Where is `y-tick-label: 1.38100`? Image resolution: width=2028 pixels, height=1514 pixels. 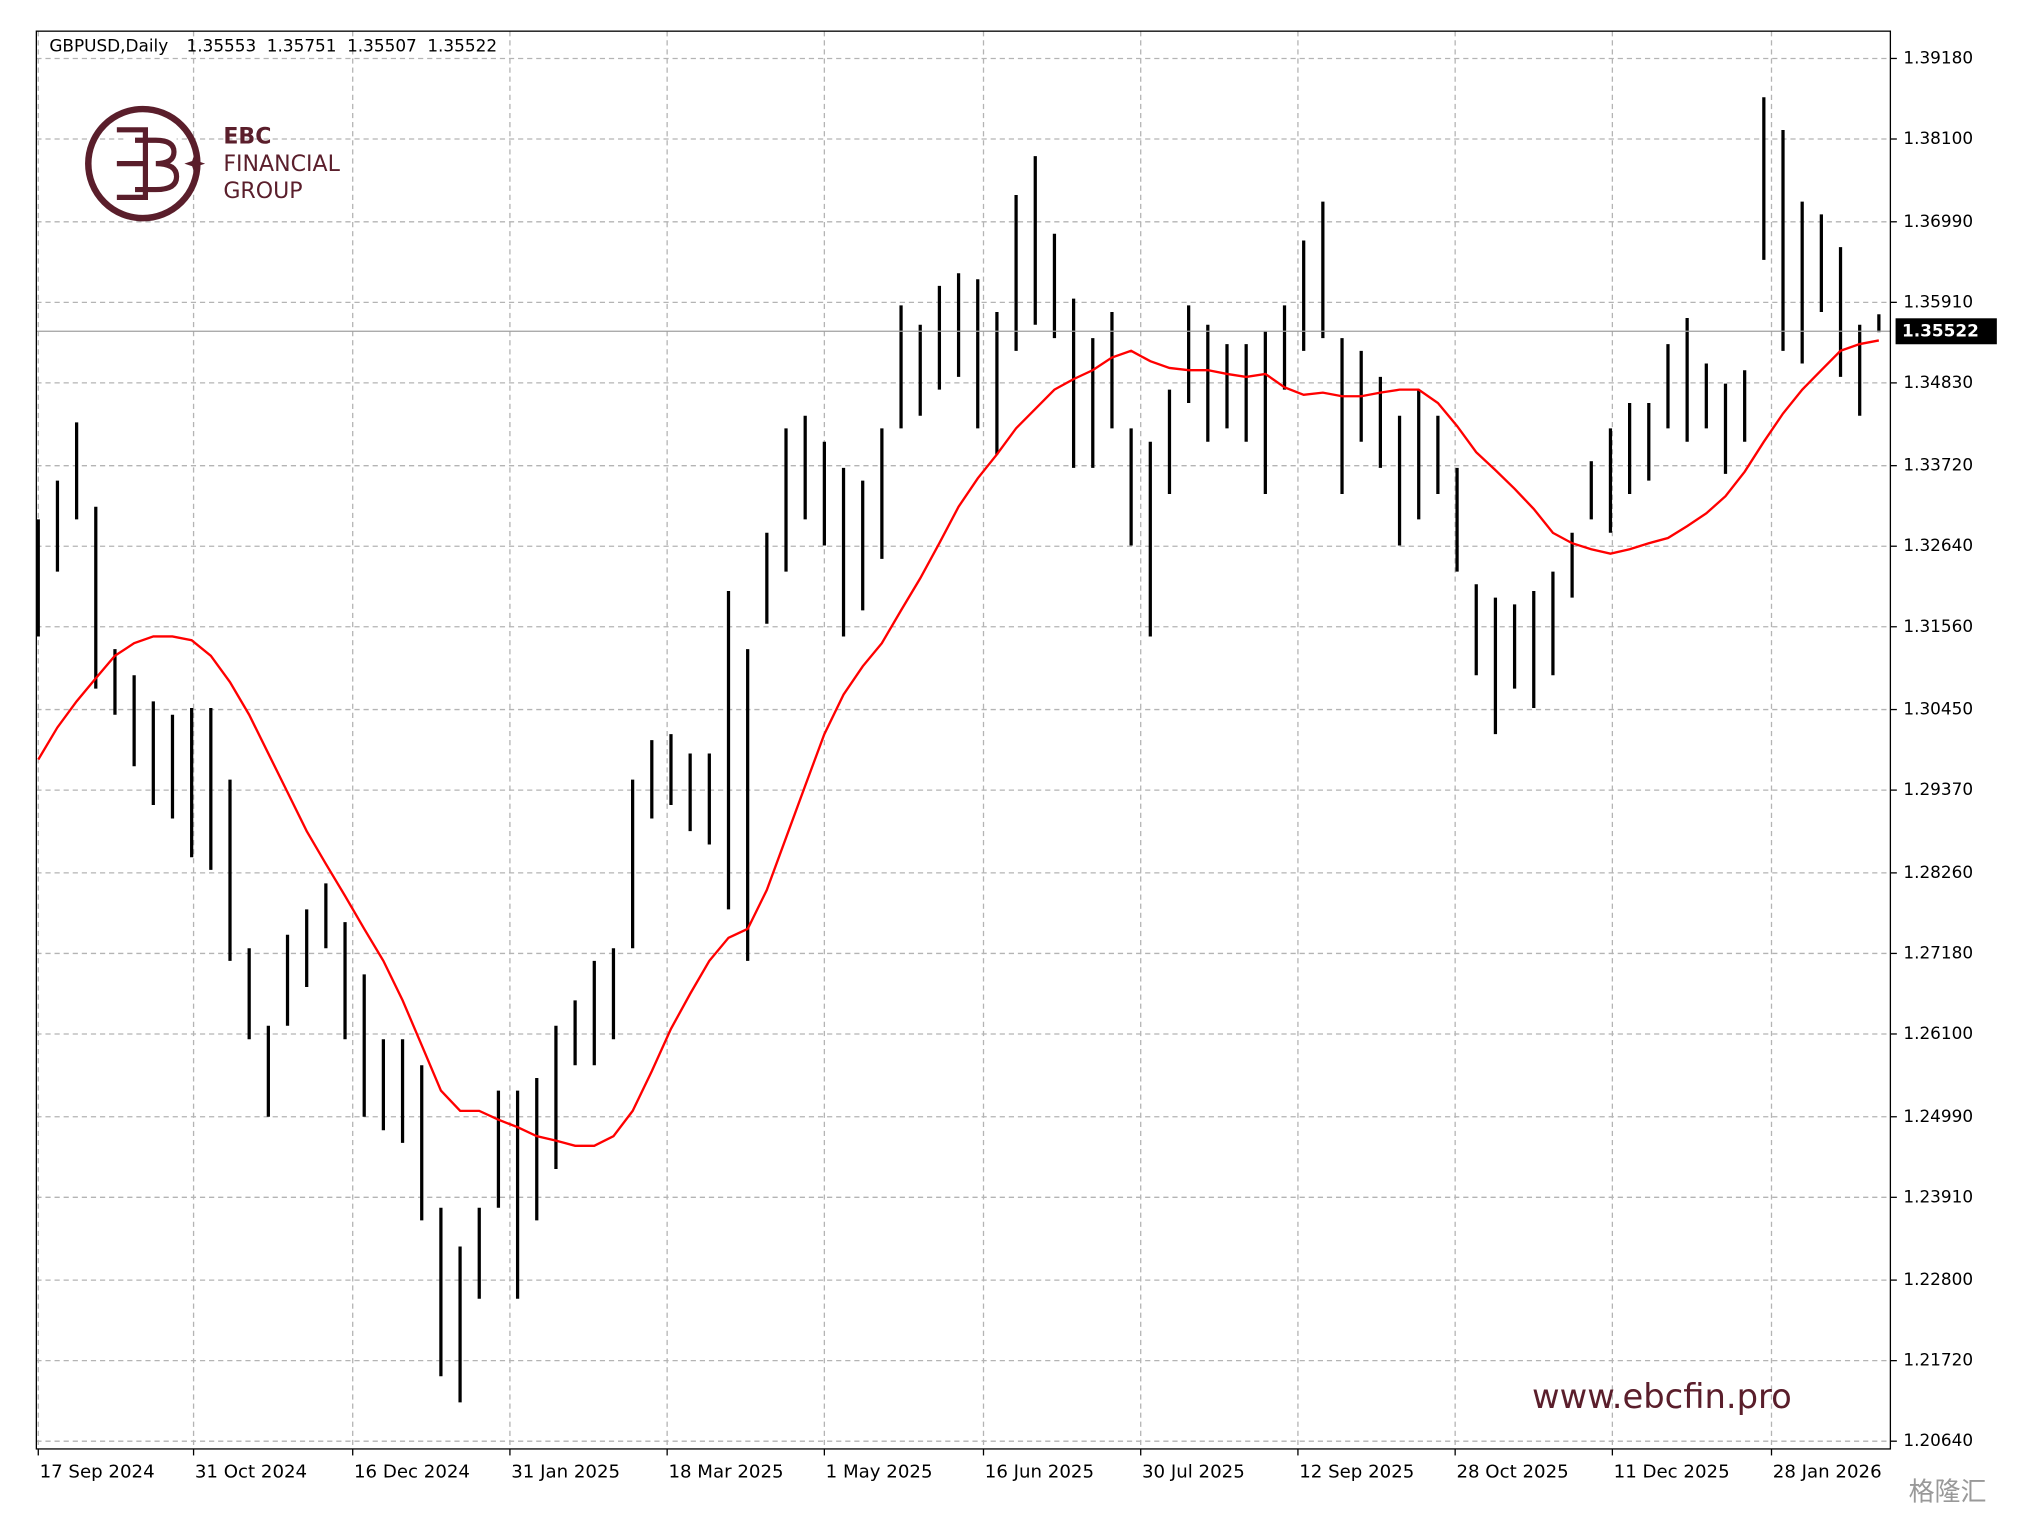
y-tick-label: 1.38100 is located at coordinates (1938, 138).